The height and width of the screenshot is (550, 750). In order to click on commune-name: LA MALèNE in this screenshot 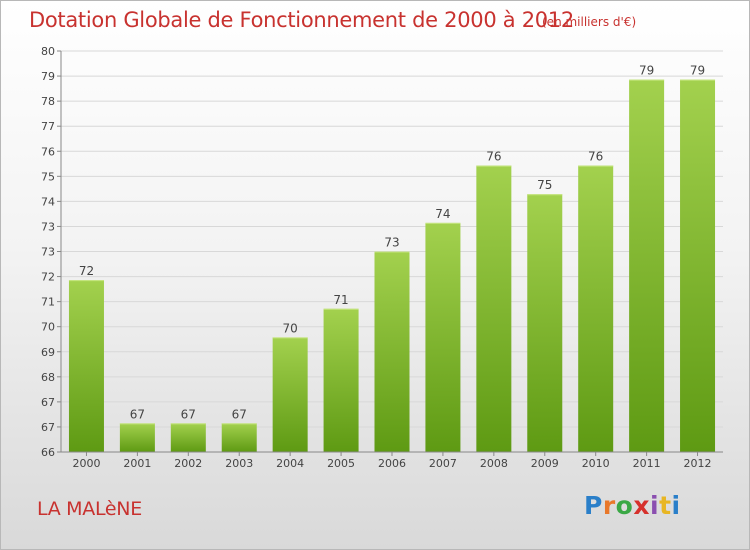, I will do `click(89, 509)`.